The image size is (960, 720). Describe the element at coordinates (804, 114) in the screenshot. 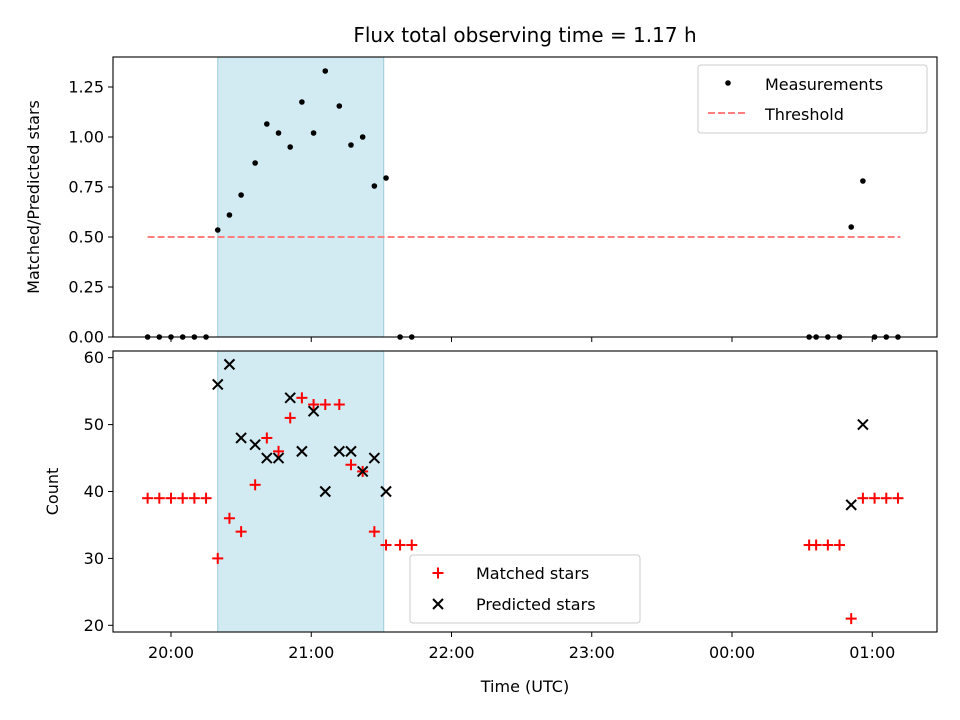

I see `legend-threshold-label: Threshold` at that location.